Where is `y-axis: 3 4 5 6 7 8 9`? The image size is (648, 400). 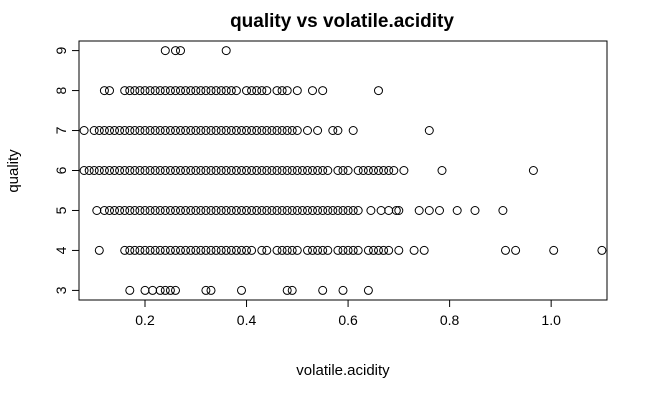 y-axis: 3 4 5 6 7 8 9 is located at coordinates (66, 170).